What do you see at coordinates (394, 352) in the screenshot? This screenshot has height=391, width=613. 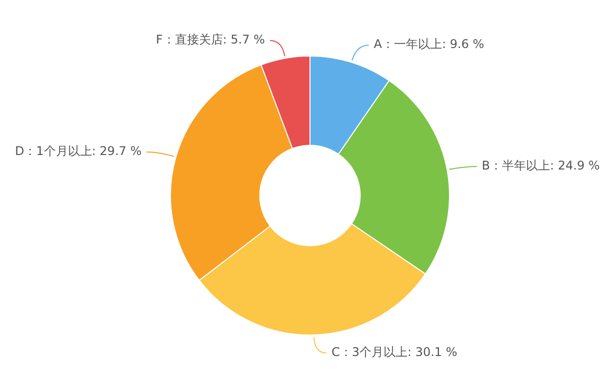 I see `slice-label: C：3个月以上: 30.1 %` at bounding box center [394, 352].